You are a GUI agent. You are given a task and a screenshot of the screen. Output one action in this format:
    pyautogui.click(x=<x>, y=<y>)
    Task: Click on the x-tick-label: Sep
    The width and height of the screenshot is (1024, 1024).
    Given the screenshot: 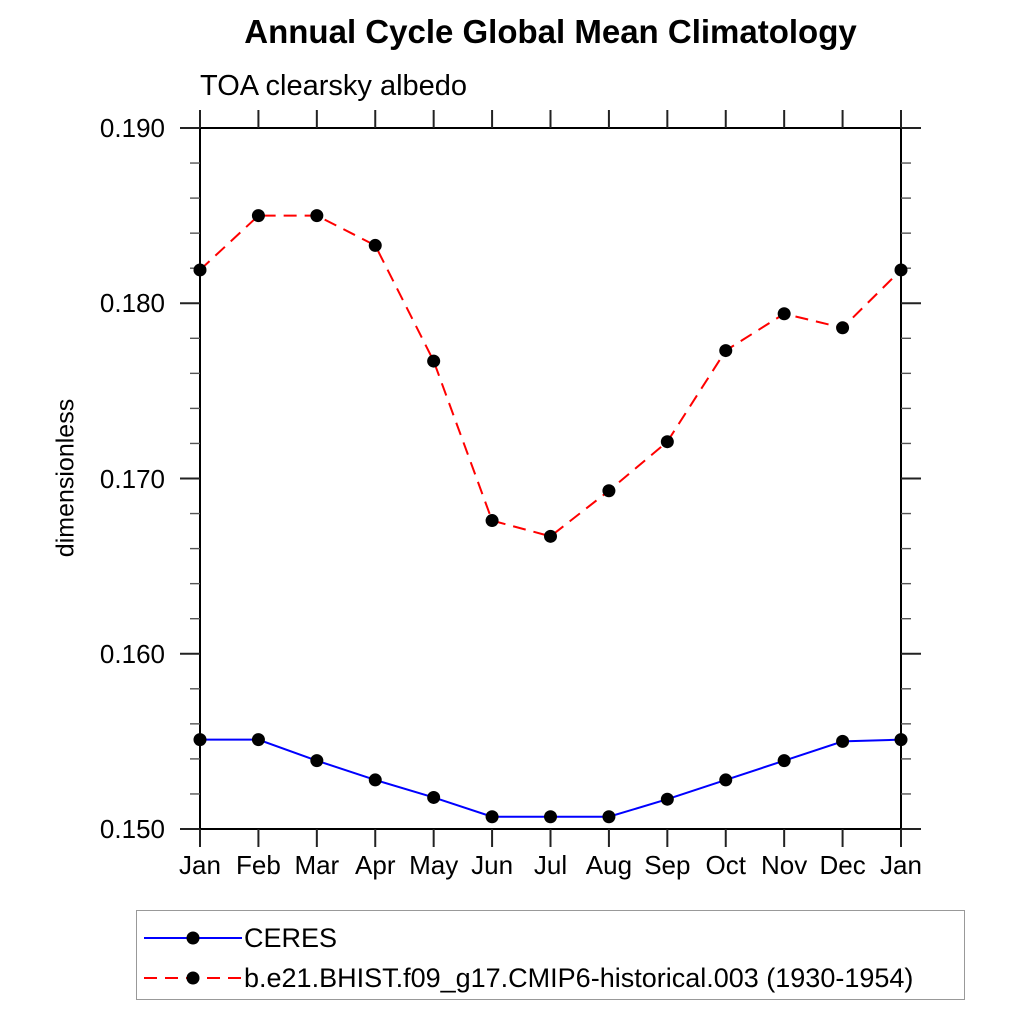 What is the action you would take?
    pyautogui.click(x=667, y=865)
    